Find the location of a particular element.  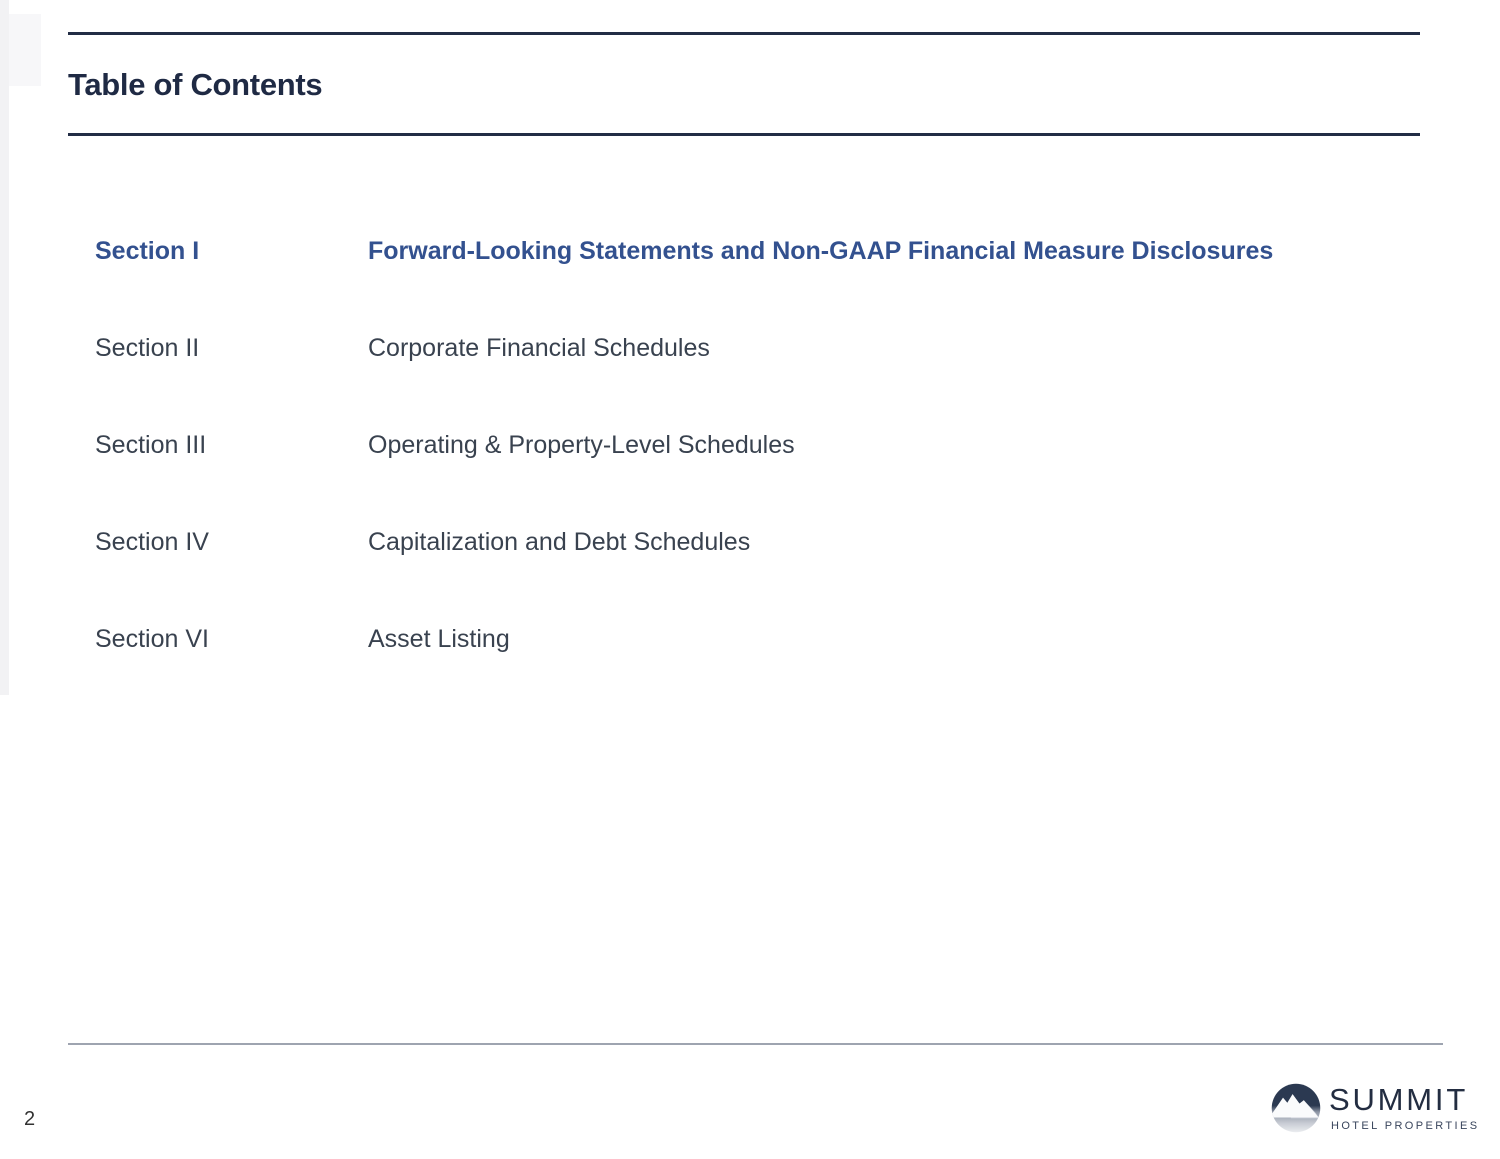

logo-tagline: HOTEL PROPERTIES is located at coordinates (1405, 1126).